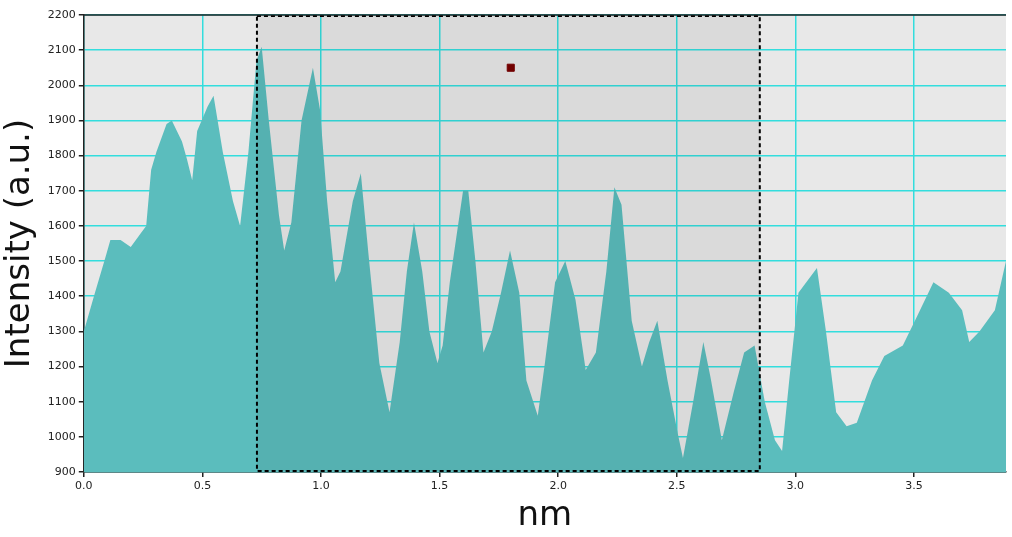  I want to click on y-tick-label: 1300, so click(61, 331).